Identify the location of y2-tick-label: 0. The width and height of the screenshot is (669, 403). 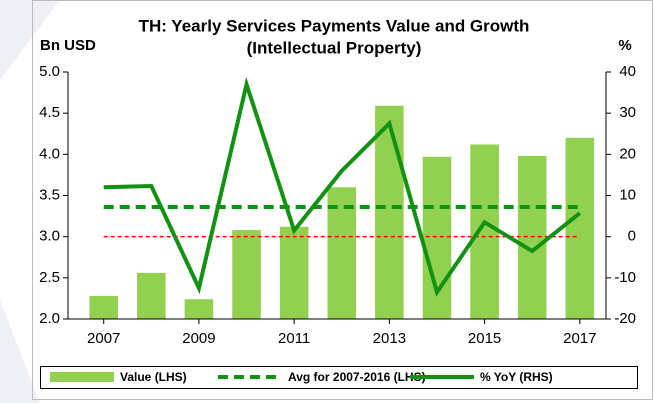
(632, 236).